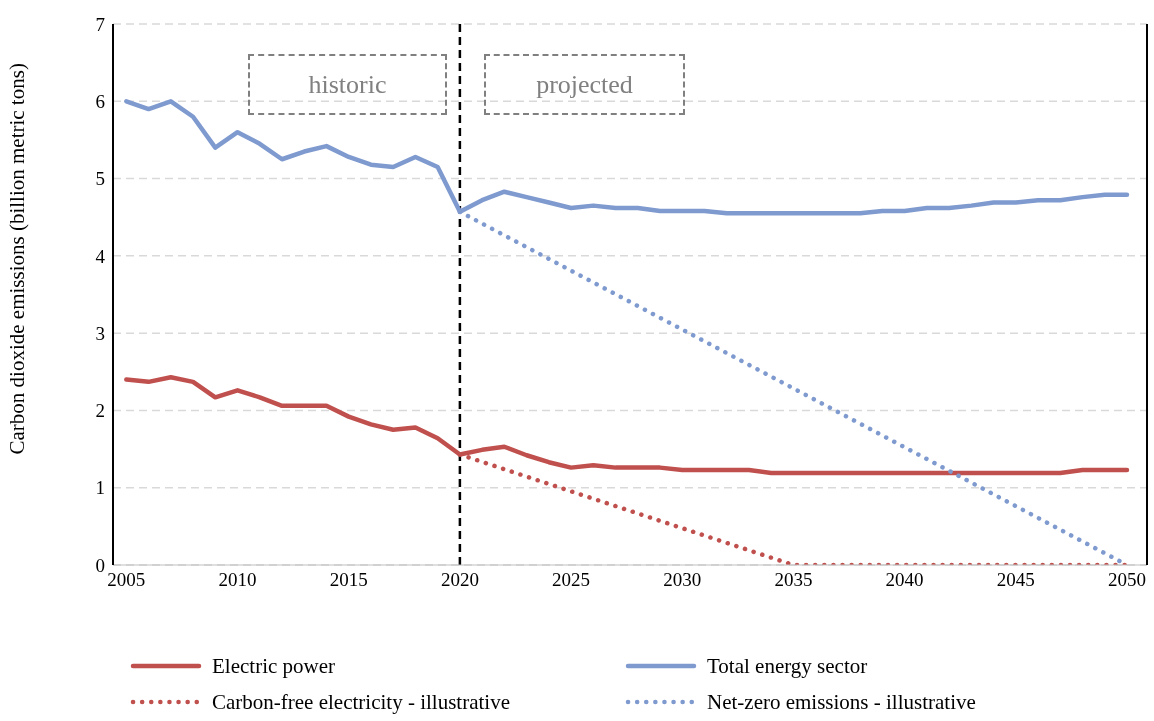 This screenshot has height=721, width=1154. I want to click on x-tick-label: 2030, so click(682, 580).